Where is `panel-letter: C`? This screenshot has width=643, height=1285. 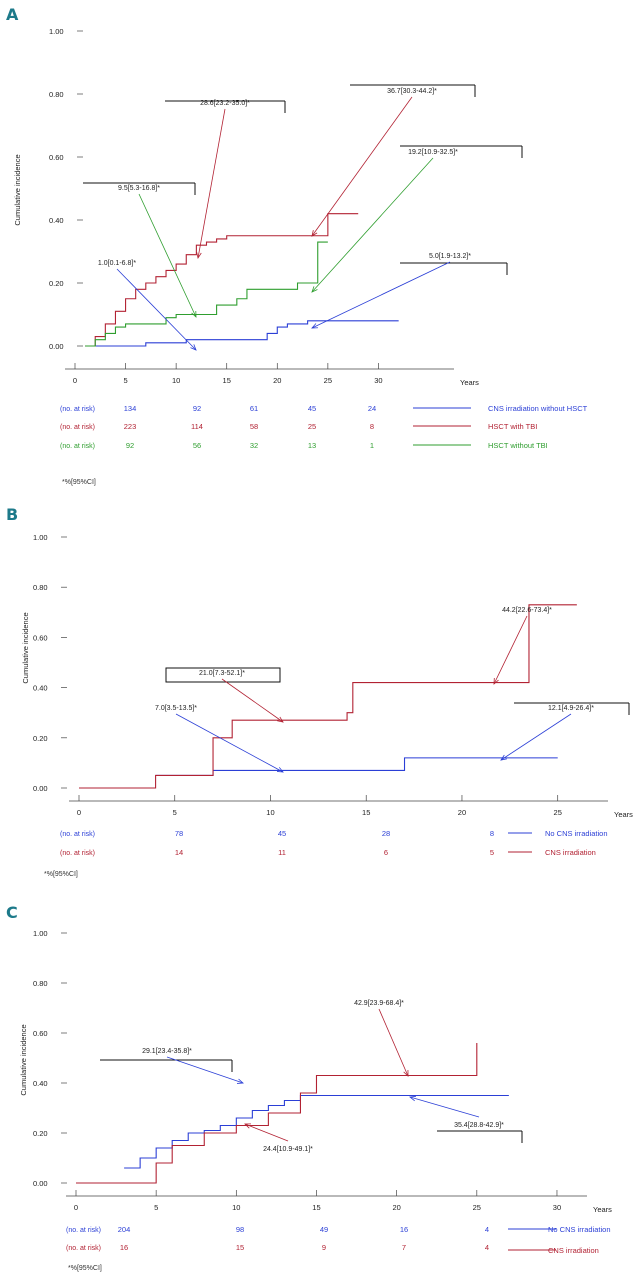 panel-letter: C is located at coordinates (12, 912).